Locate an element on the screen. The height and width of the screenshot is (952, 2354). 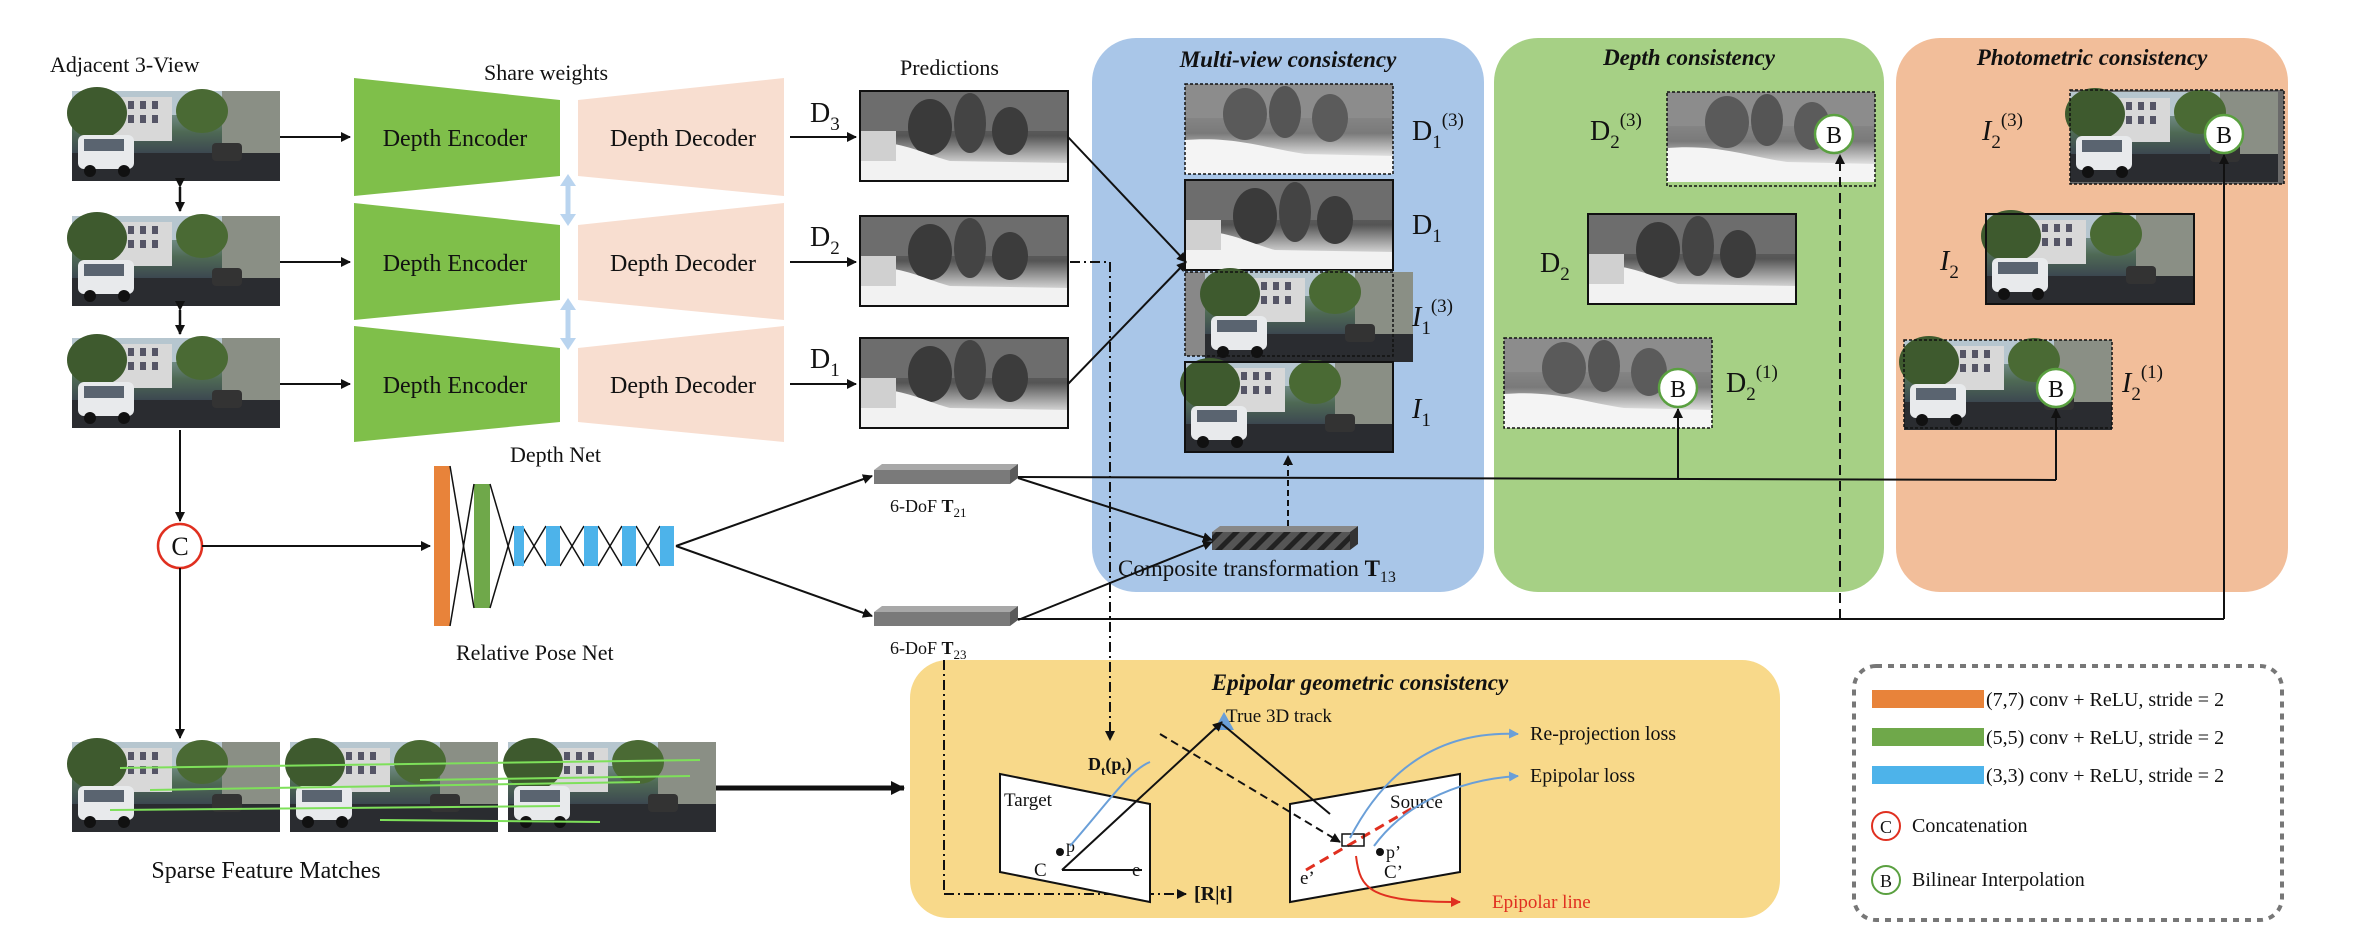
loss-pointers is located at coordinates (1294, 787).